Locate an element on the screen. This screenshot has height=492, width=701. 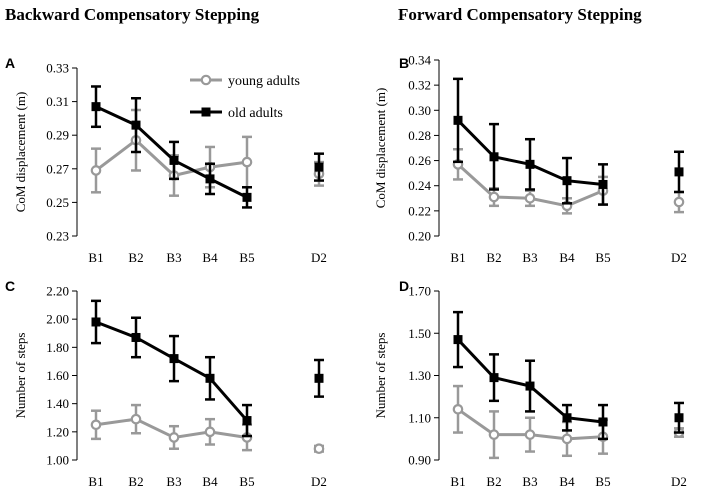
y-tick-label: 0.25 is located at coordinates (57, 202).